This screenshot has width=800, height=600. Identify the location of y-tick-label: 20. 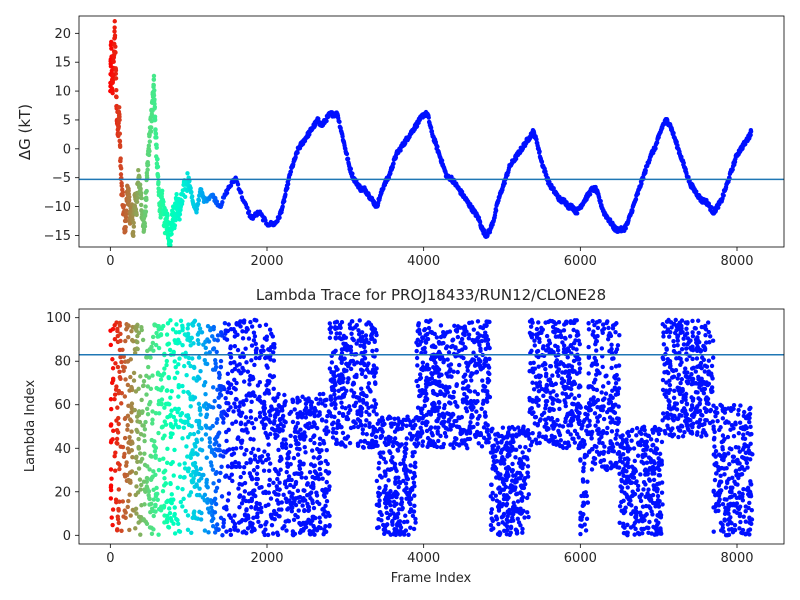
(62, 34).